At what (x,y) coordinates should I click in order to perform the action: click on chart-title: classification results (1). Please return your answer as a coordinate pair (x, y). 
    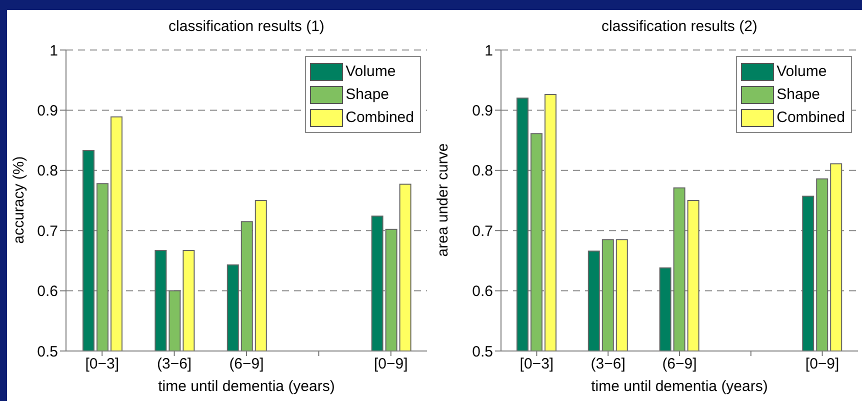
    Looking at the image, I should click on (247, 26).